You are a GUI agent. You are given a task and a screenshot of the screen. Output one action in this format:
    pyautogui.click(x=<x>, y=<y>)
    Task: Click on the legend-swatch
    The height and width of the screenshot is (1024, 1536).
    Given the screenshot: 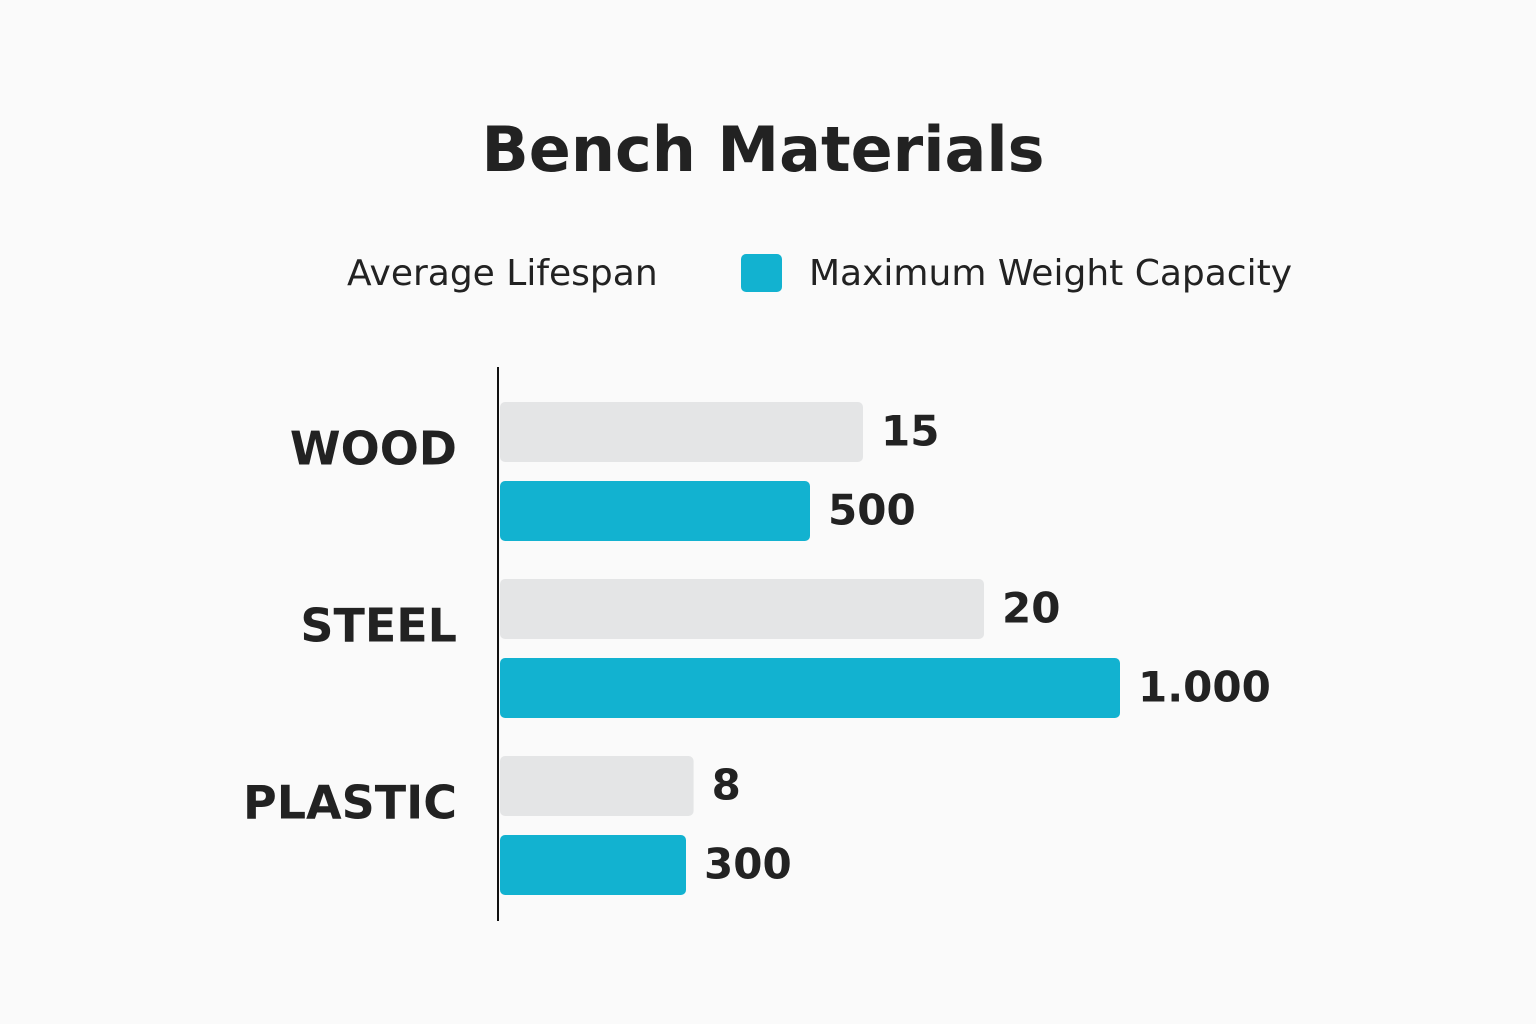 What is the action you would take?
    pyautogui.click(x=761, y=273)
    